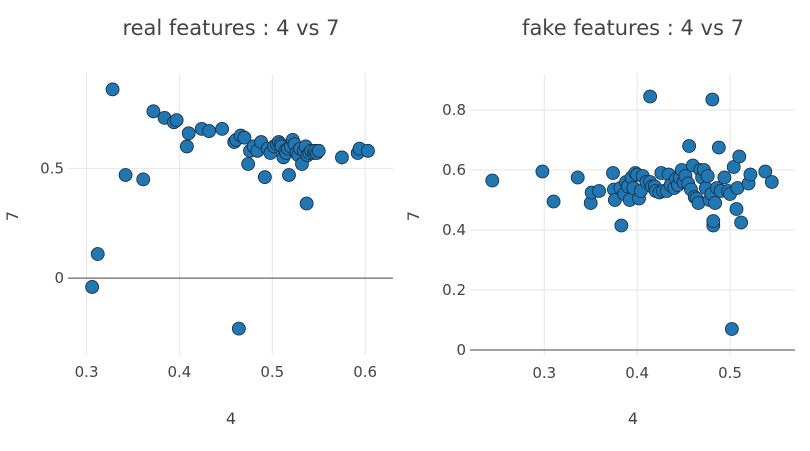  Describe the element at coordinates (454, 290) in the screenshot. I see `y-tick-label: 0.2` at that location.